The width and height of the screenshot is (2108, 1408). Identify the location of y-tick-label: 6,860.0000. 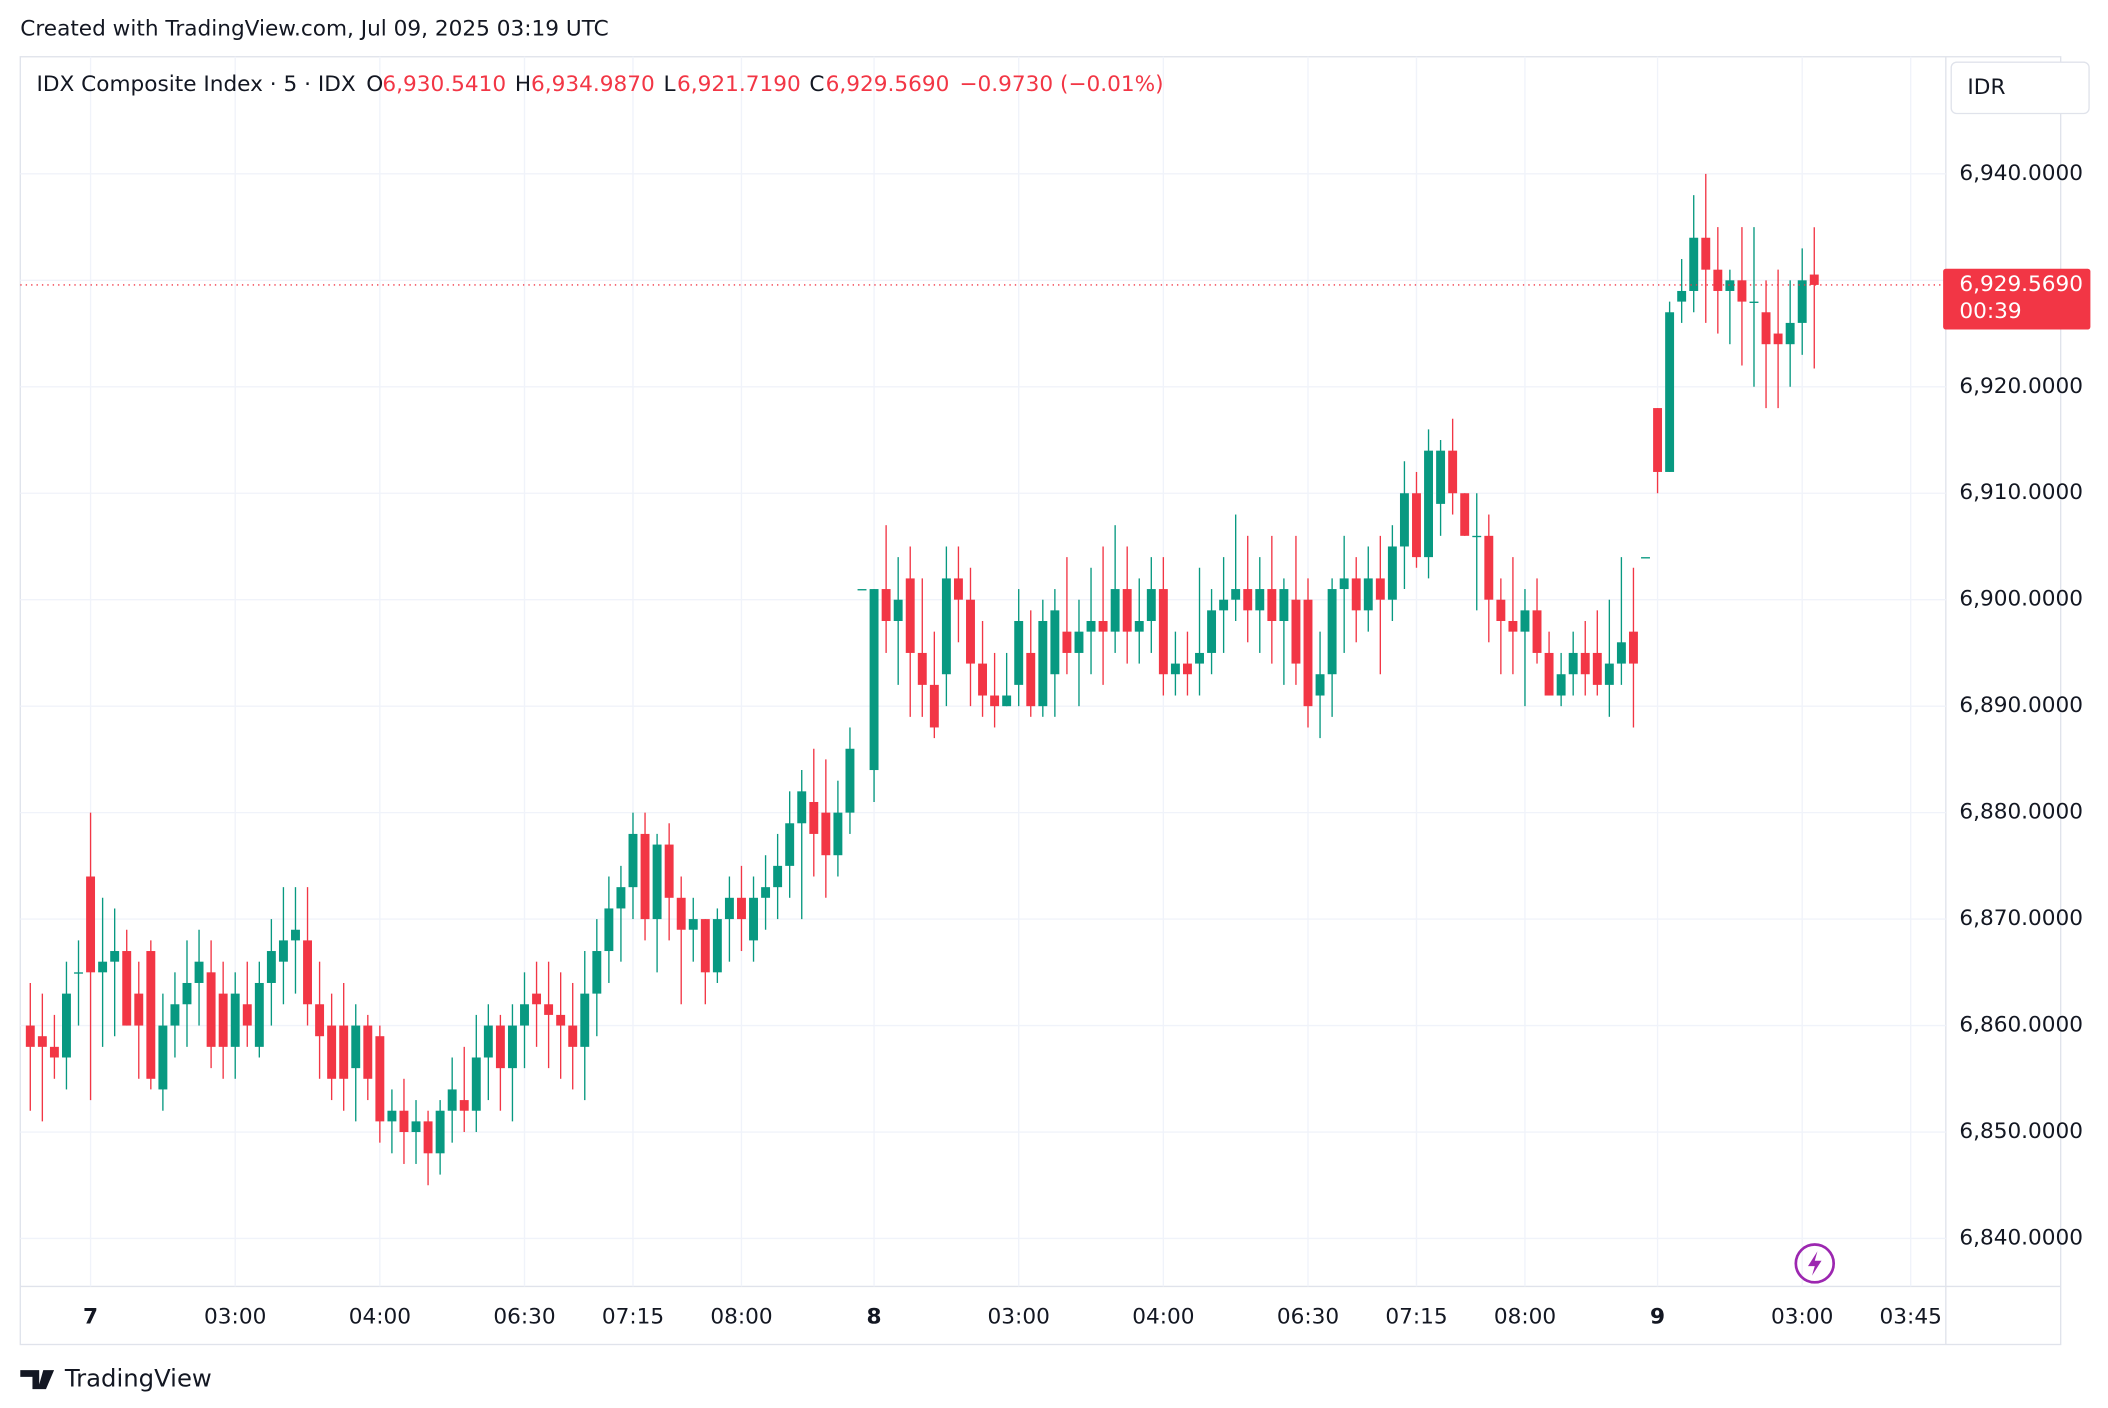
(2021, 1025).